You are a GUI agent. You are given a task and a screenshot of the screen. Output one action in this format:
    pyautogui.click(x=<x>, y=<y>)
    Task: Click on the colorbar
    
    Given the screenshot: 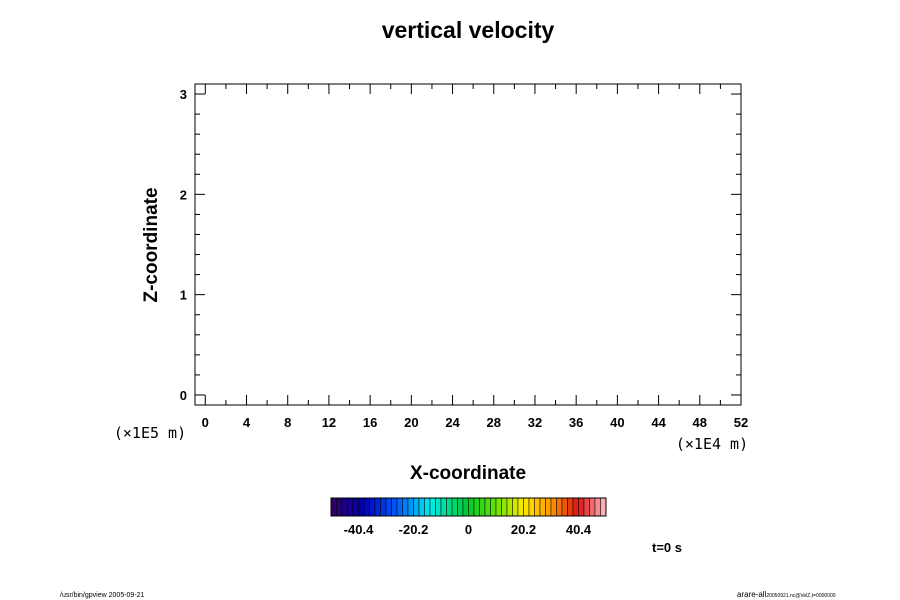 What is the action you would take?
    pyautogui.click(x=468, y=507)
    